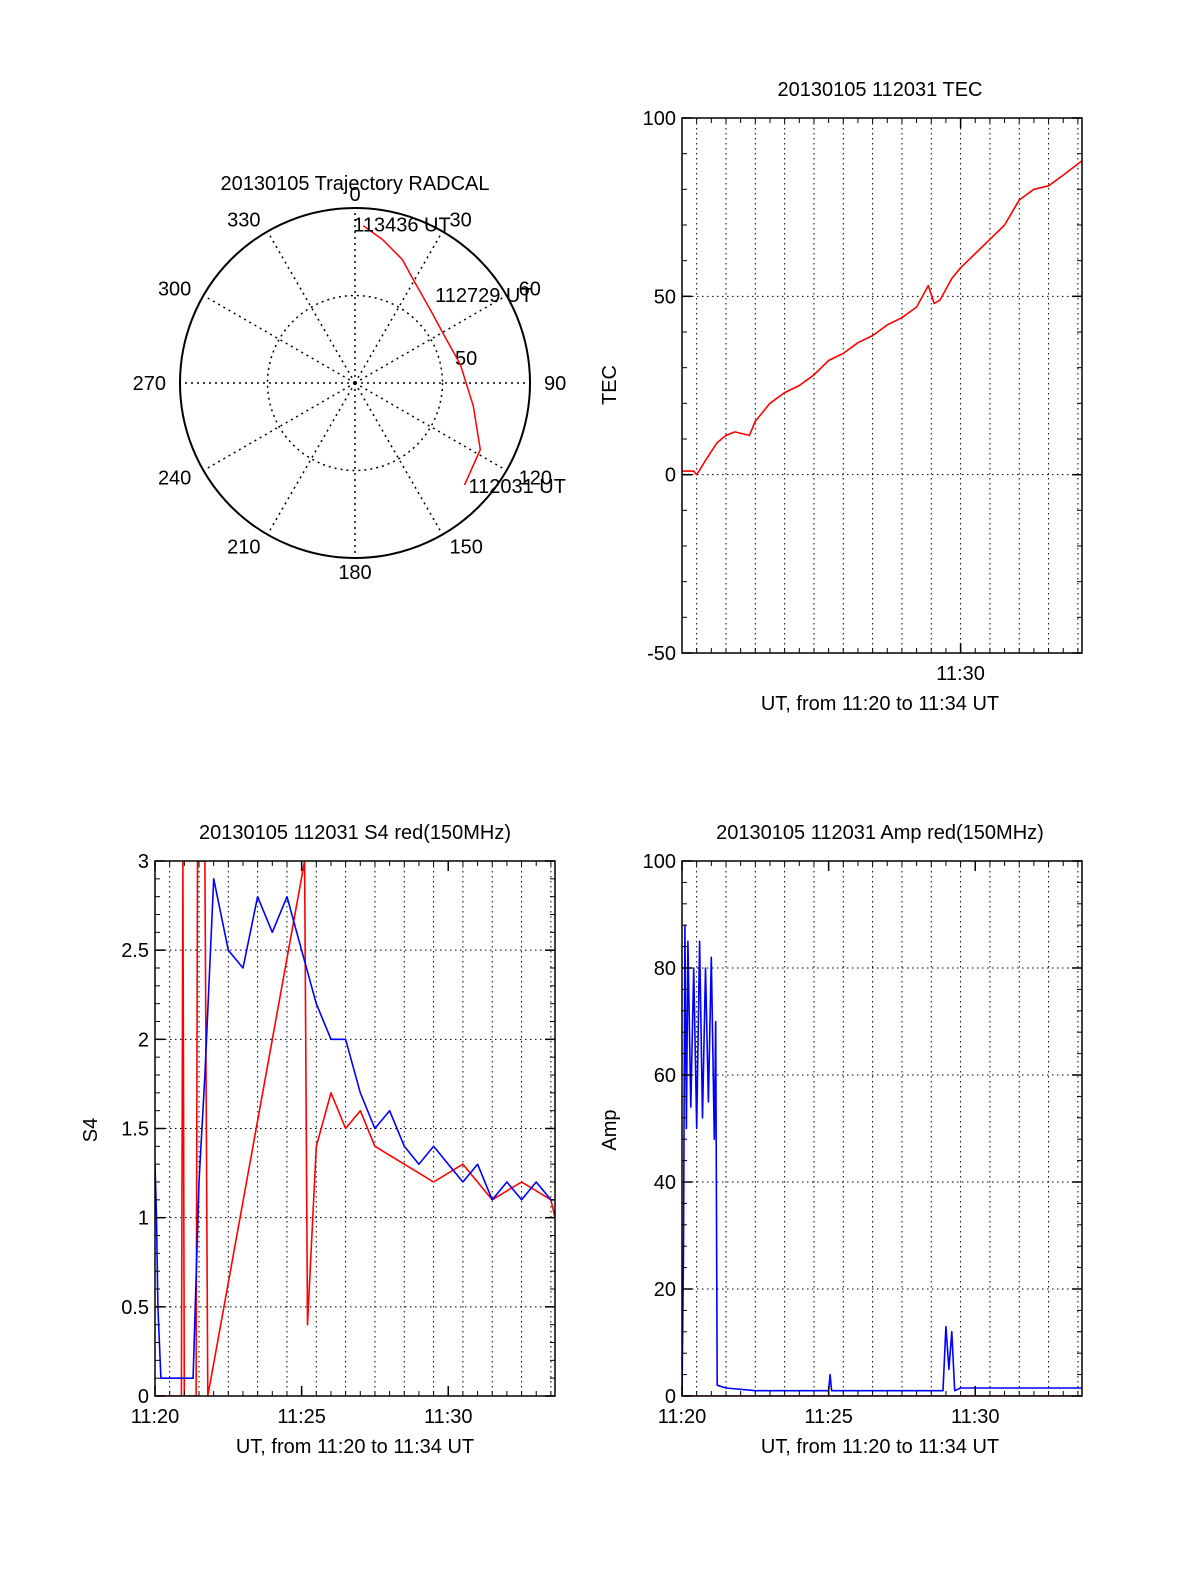  Describe the element at coordinates (135, 1130) in the screenshot. I see `s4-ytick-label: 1.5` at that location.